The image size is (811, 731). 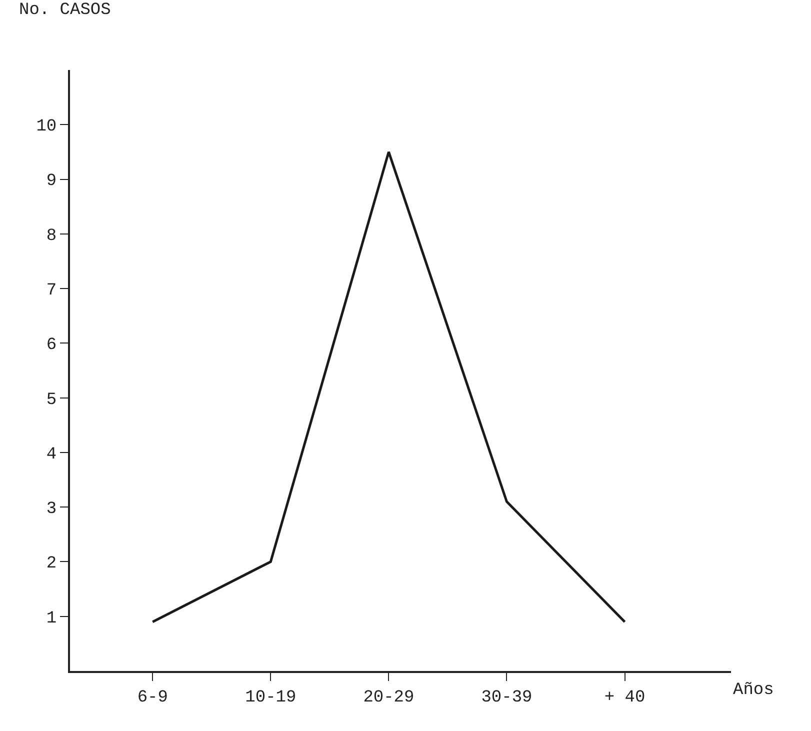 What do you see at coordinates (388, 698) in the screenshot?
I see `x-tick-label: 20-29` at bounding box center [388, 698].